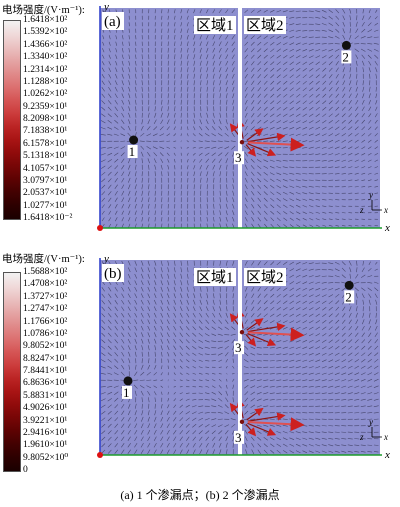  What do you see at coordinates (45, 20) in the screenshot?
I see `colorbar-tick-label: 1.6418×10²` at bounding box center [45, 20].